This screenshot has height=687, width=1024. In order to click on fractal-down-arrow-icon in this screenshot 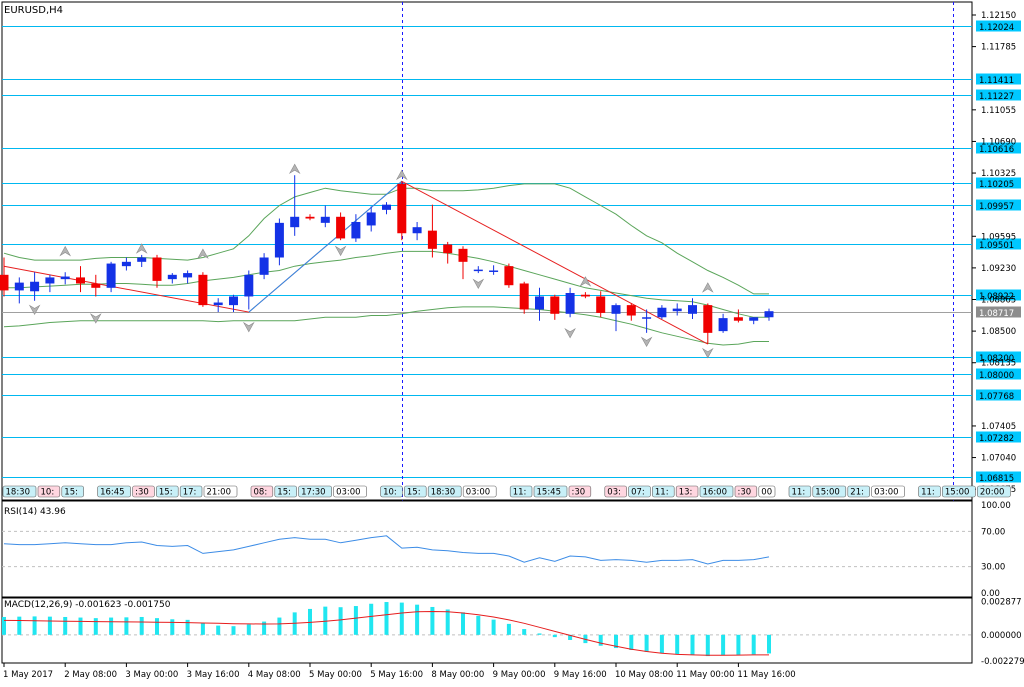, I will do `click(478, 284)`.